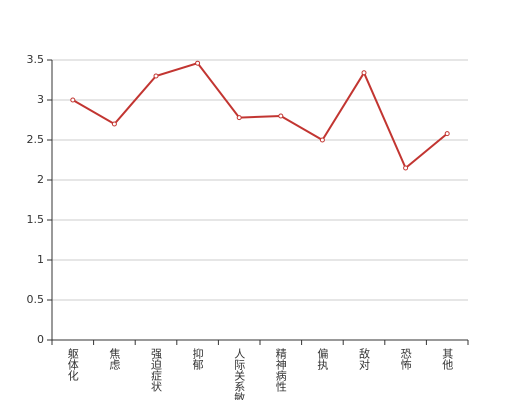 The width and height of the screenshot is (520, 400). What do you see at coordinates (40, 99) in the screenshot?
I see `y-tick-label: 3` at bounding box center [40, 99].